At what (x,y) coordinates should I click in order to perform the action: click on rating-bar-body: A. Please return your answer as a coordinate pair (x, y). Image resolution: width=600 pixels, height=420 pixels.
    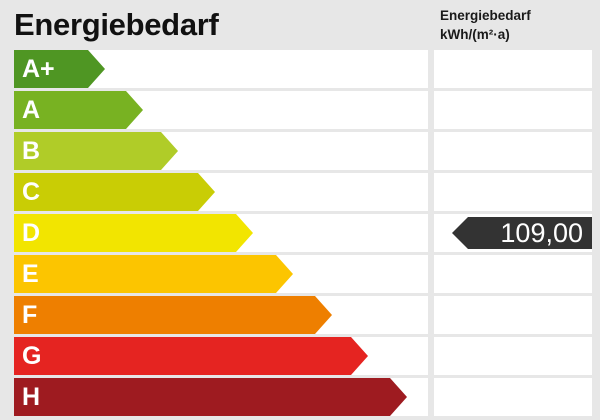
    Looking at the image, I should click on (70, 110).